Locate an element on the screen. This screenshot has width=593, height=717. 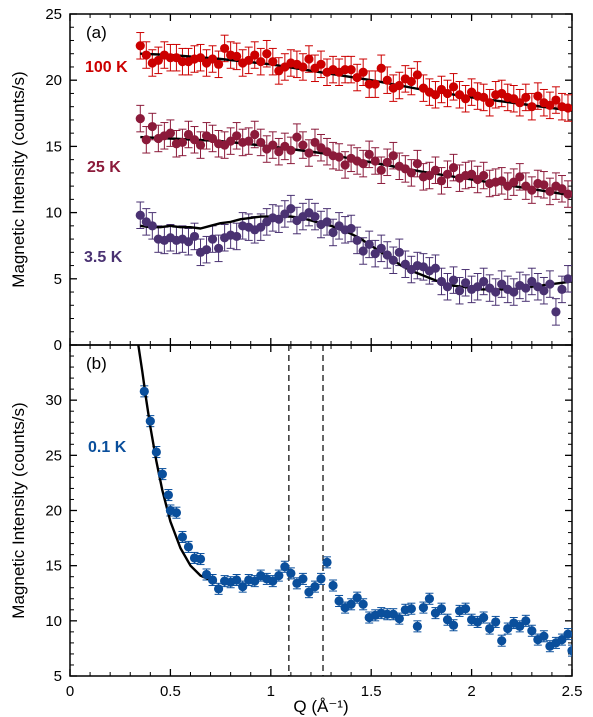
x-tick-label: 1 is located at coordinates (271, 691).